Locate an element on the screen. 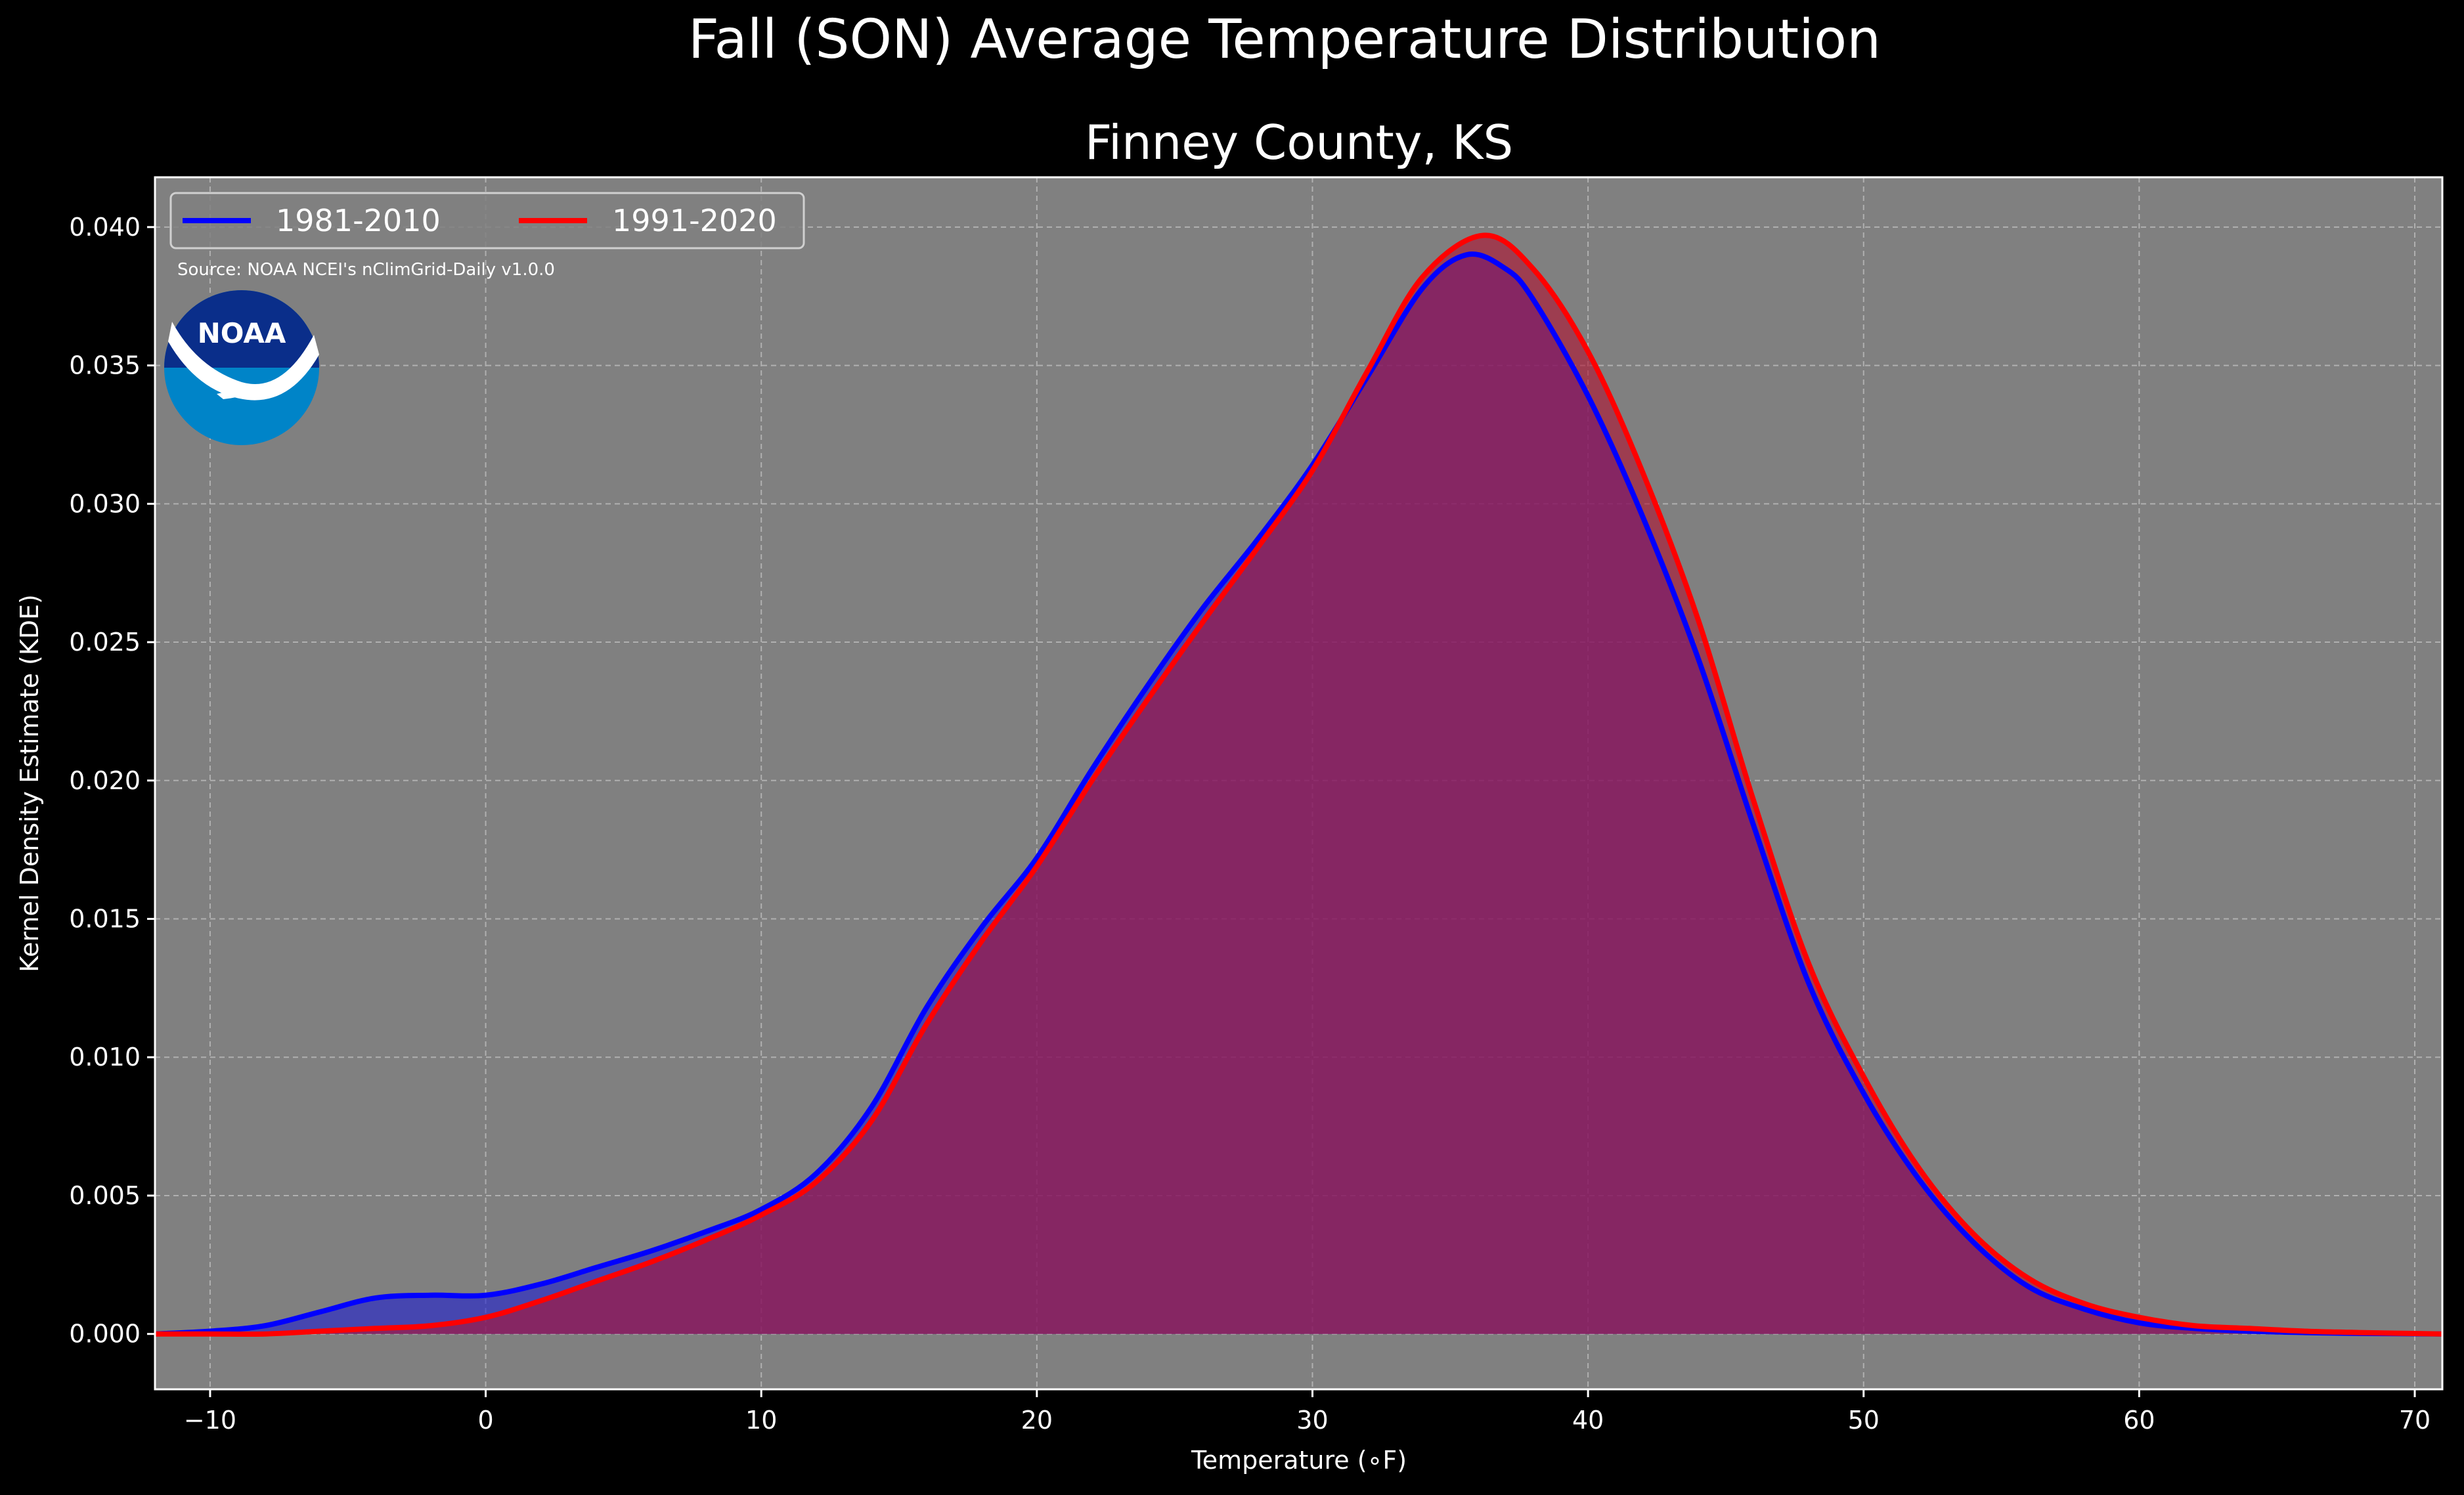  legend-box is located at coordinates (487, 220).